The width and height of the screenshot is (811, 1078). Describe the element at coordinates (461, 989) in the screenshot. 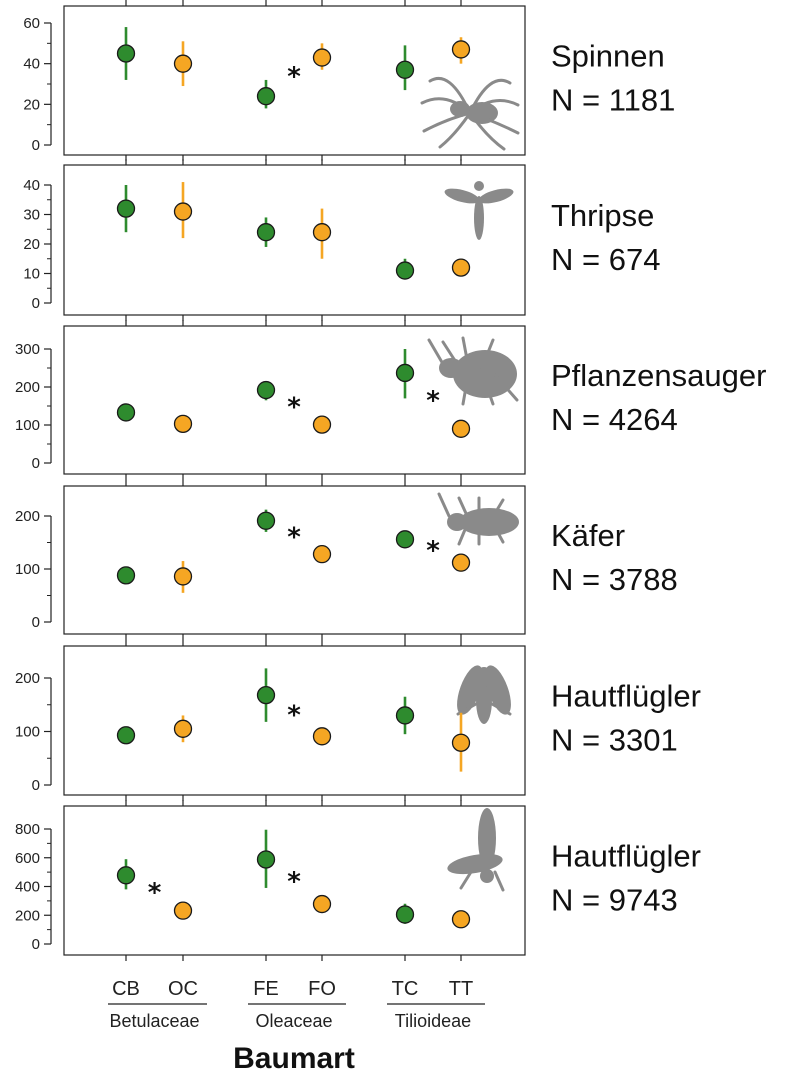

I see `x-tick-label-tt: TT` at that location.